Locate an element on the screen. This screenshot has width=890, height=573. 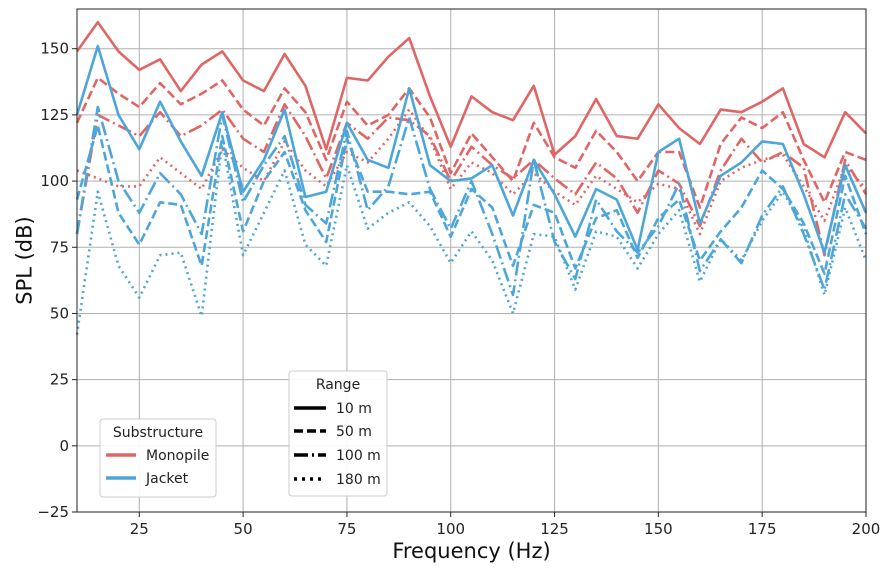
x-tick-label: 175 is located at coordinates (762, 529).